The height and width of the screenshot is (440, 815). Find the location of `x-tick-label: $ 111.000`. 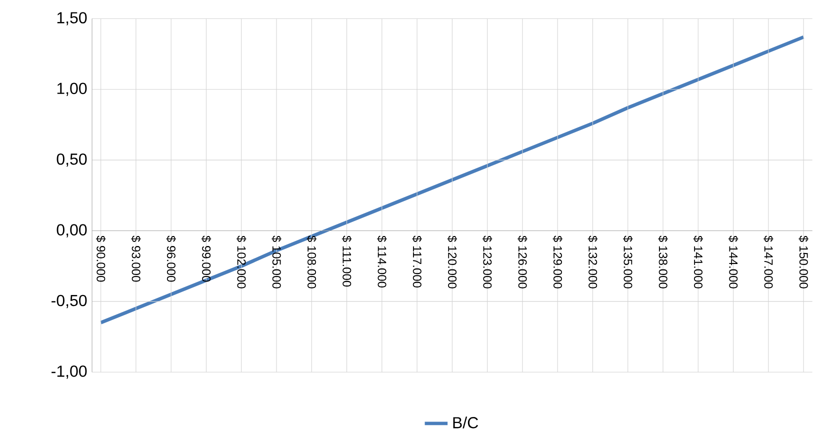

x-tick-label: $ 111.000 is located at coordinates (347, 261).